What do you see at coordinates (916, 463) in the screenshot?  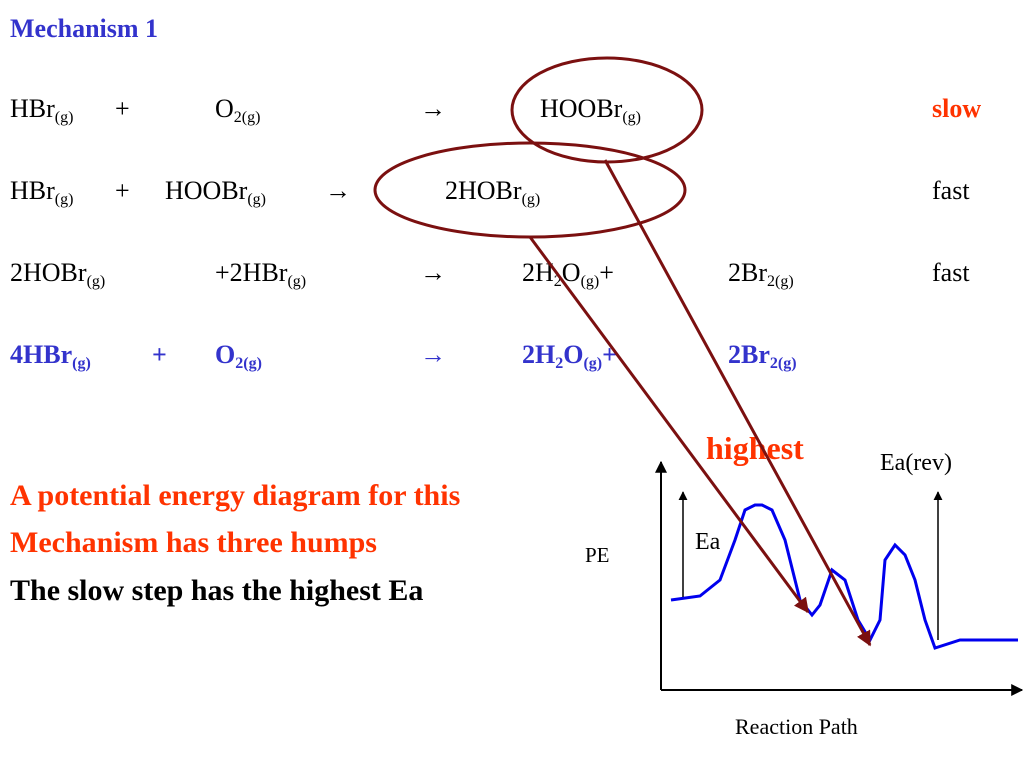 I see `ea-rev-label: Ea(rev)` at bounding box center [916, 463].